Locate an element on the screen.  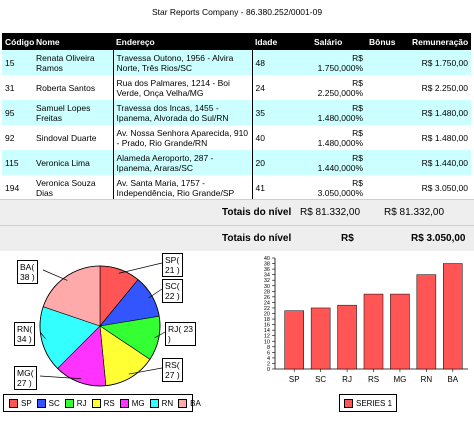
pie-chart is located at coordinates (102, 324).